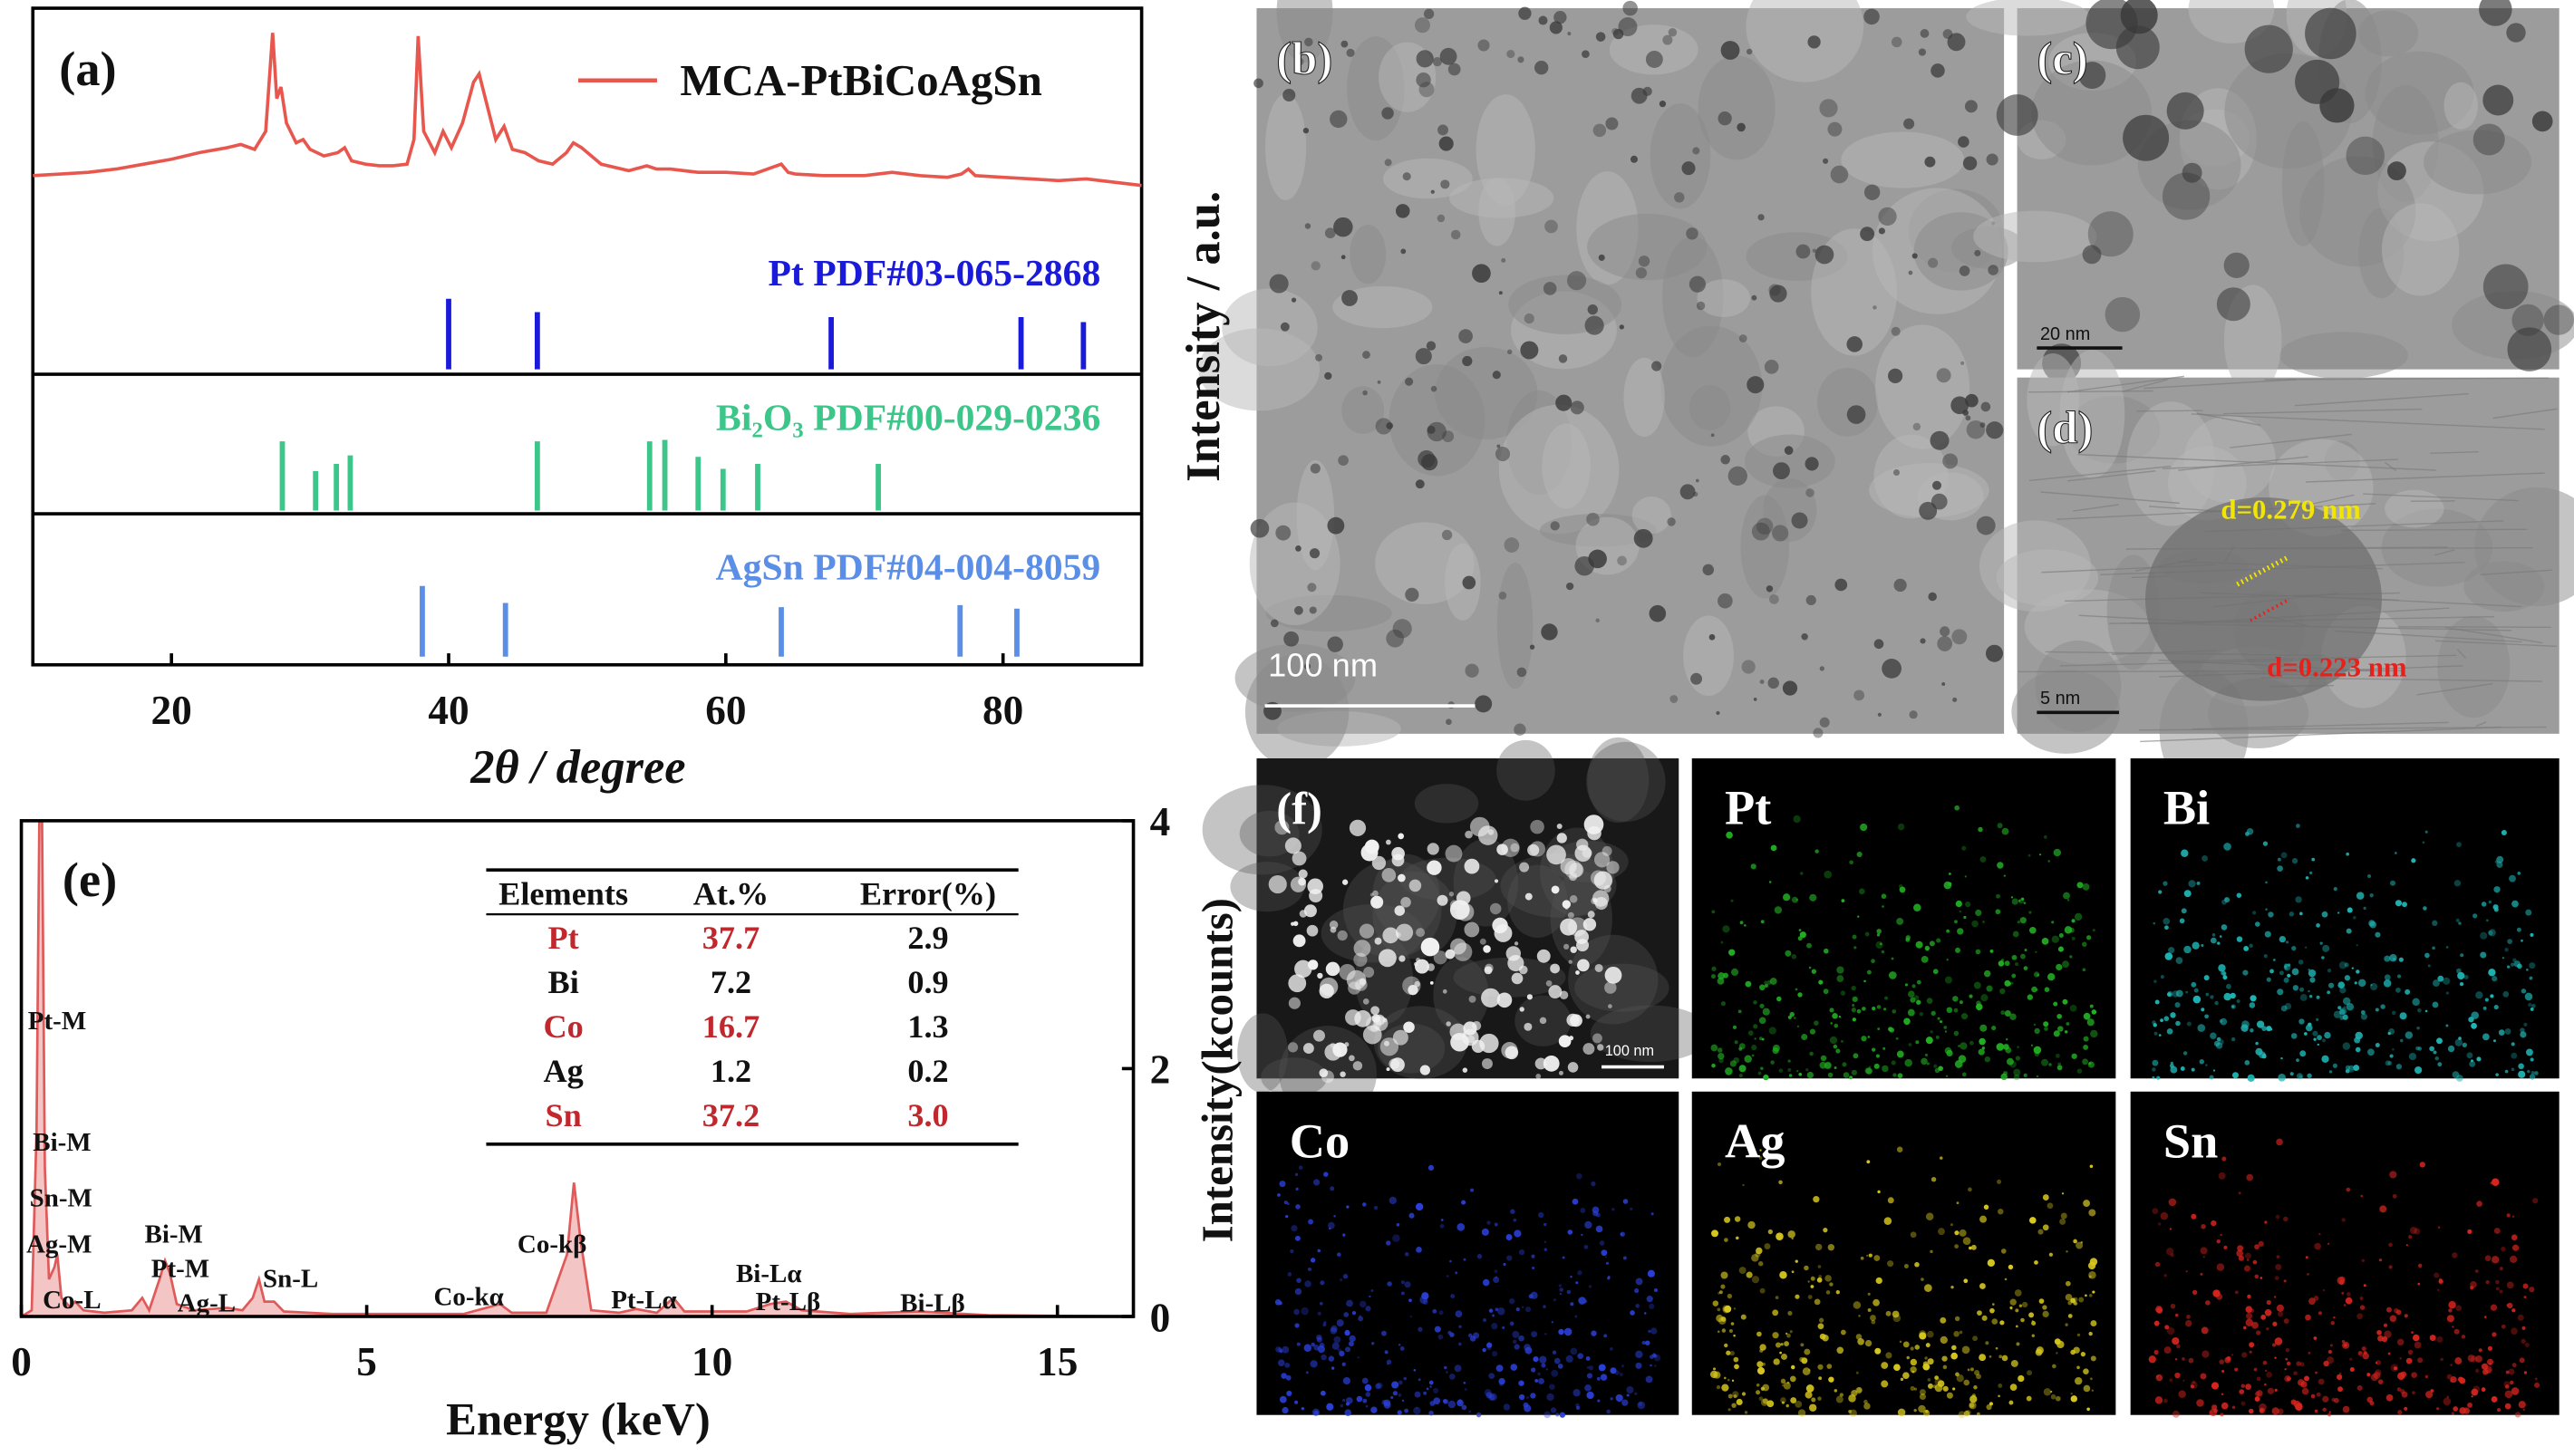 This screenshot has width=2574, height=1456. I want to click on peak-label: Bi-M, so click(173, 1234).